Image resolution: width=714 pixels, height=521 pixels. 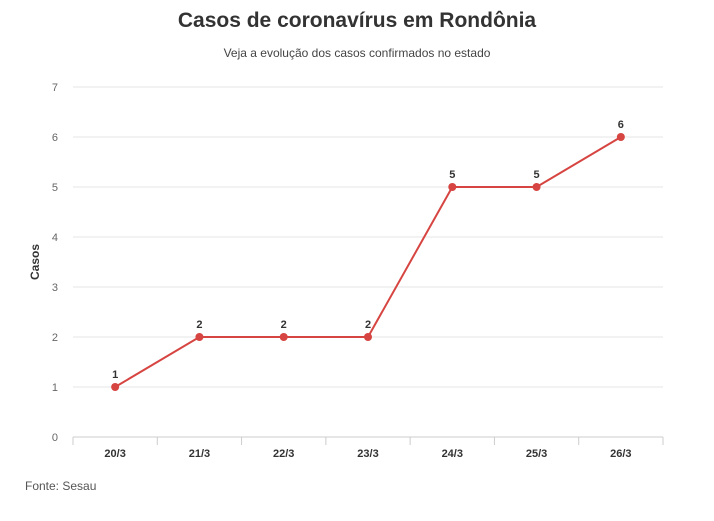 What do you see at coordinates (55, 263) in the screenshot?
I see `y-axis-ticks: 0 1 2 3 4 5 6 7` at bounding box center [55, 263].